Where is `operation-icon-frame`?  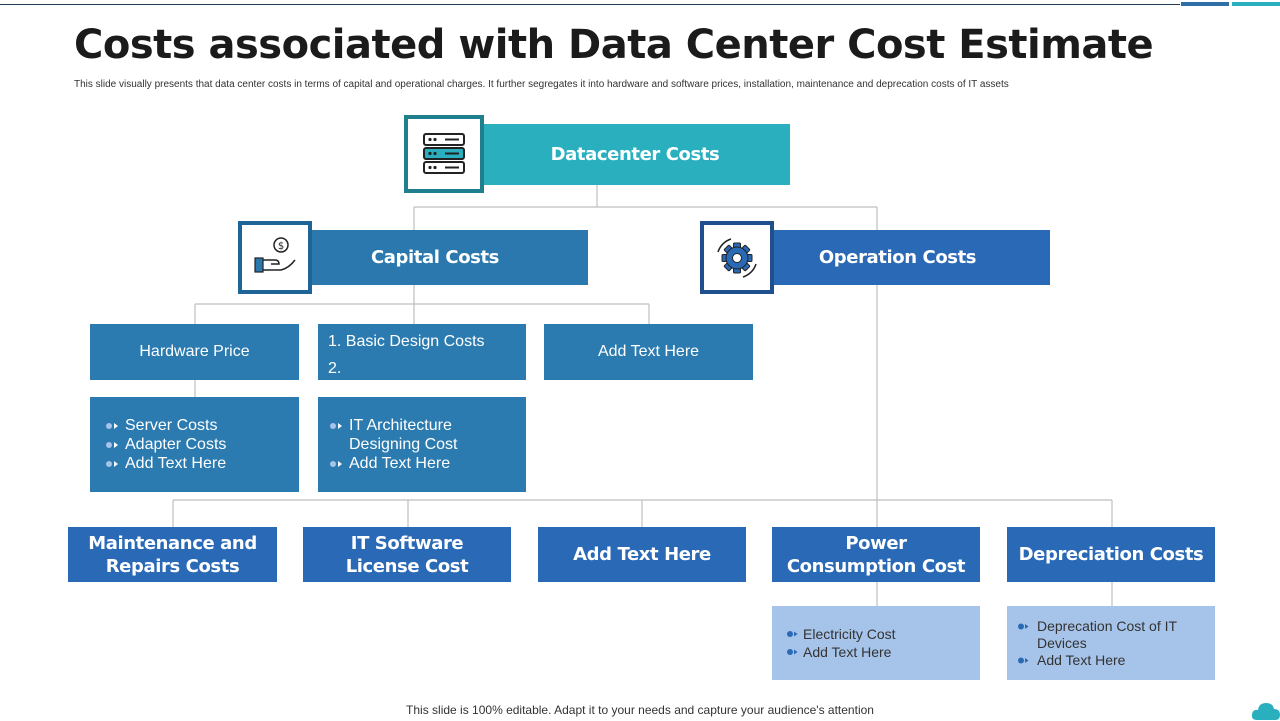 operation-icon-frame is located at coordinates (737, 257).